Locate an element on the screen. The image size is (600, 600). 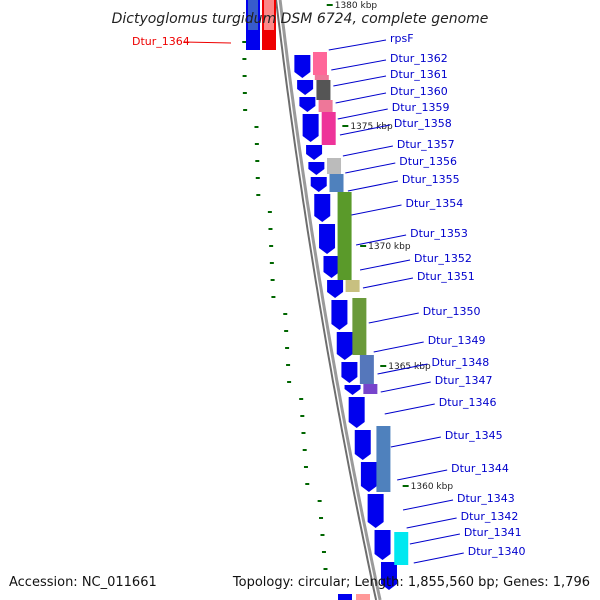
kbp-tick-label: 1375 kbp is located at coordinates (371, 127).